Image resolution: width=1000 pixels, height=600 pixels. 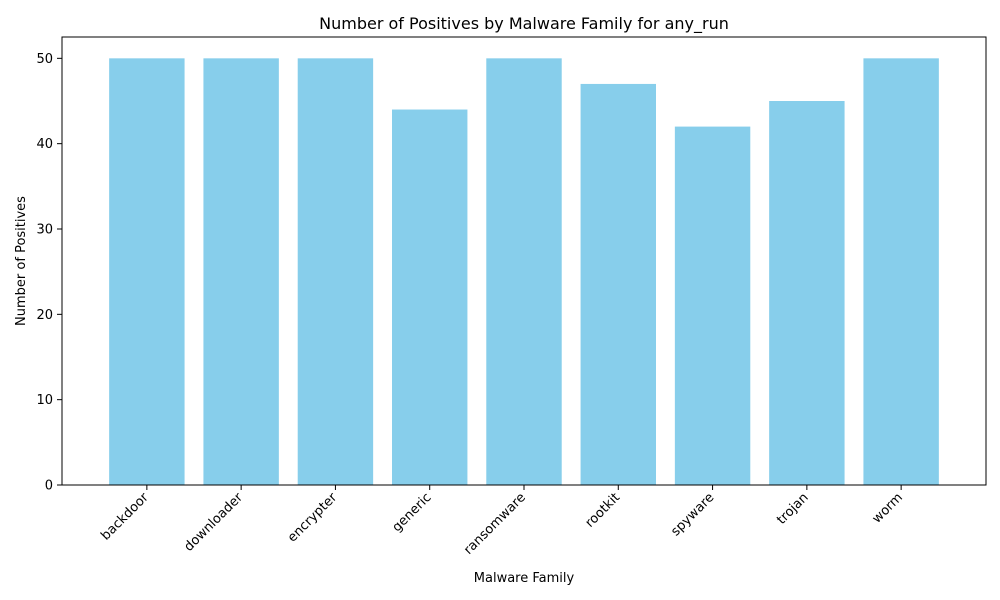 What do you see at coordinates (792, 508) in the screenshot?
I see `x-tick-label: trojan` at bounding box center [792, 508].